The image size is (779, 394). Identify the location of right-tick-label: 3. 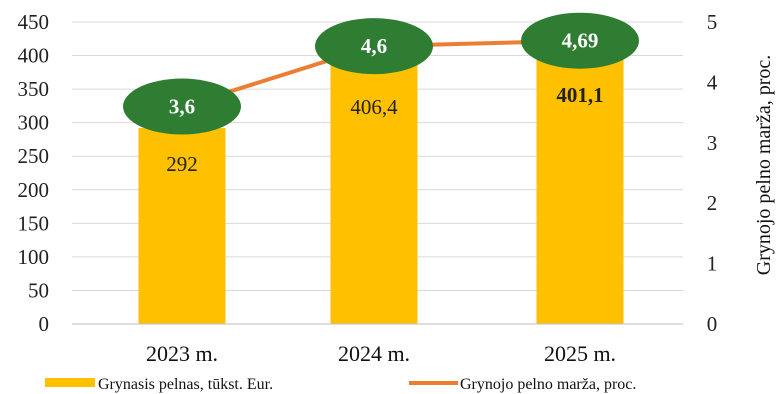
(712, 143).